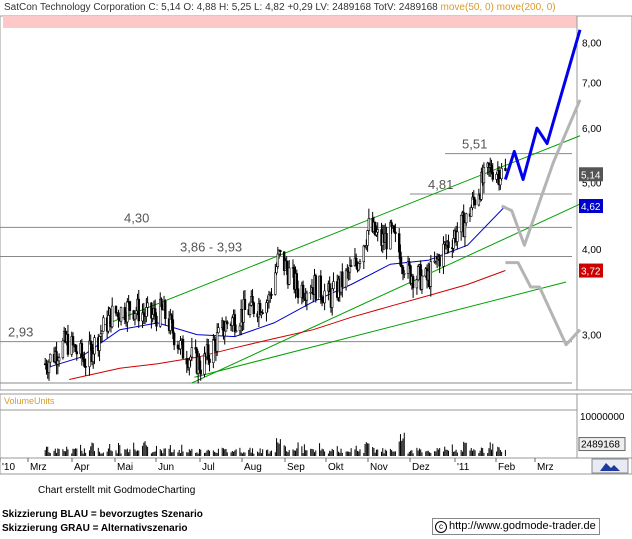 The height and width of the screenshot is (539, 632). Describe the element at coordinates (296, 467) in the screenshot. I see `x-tick-label: Sep` at that location.